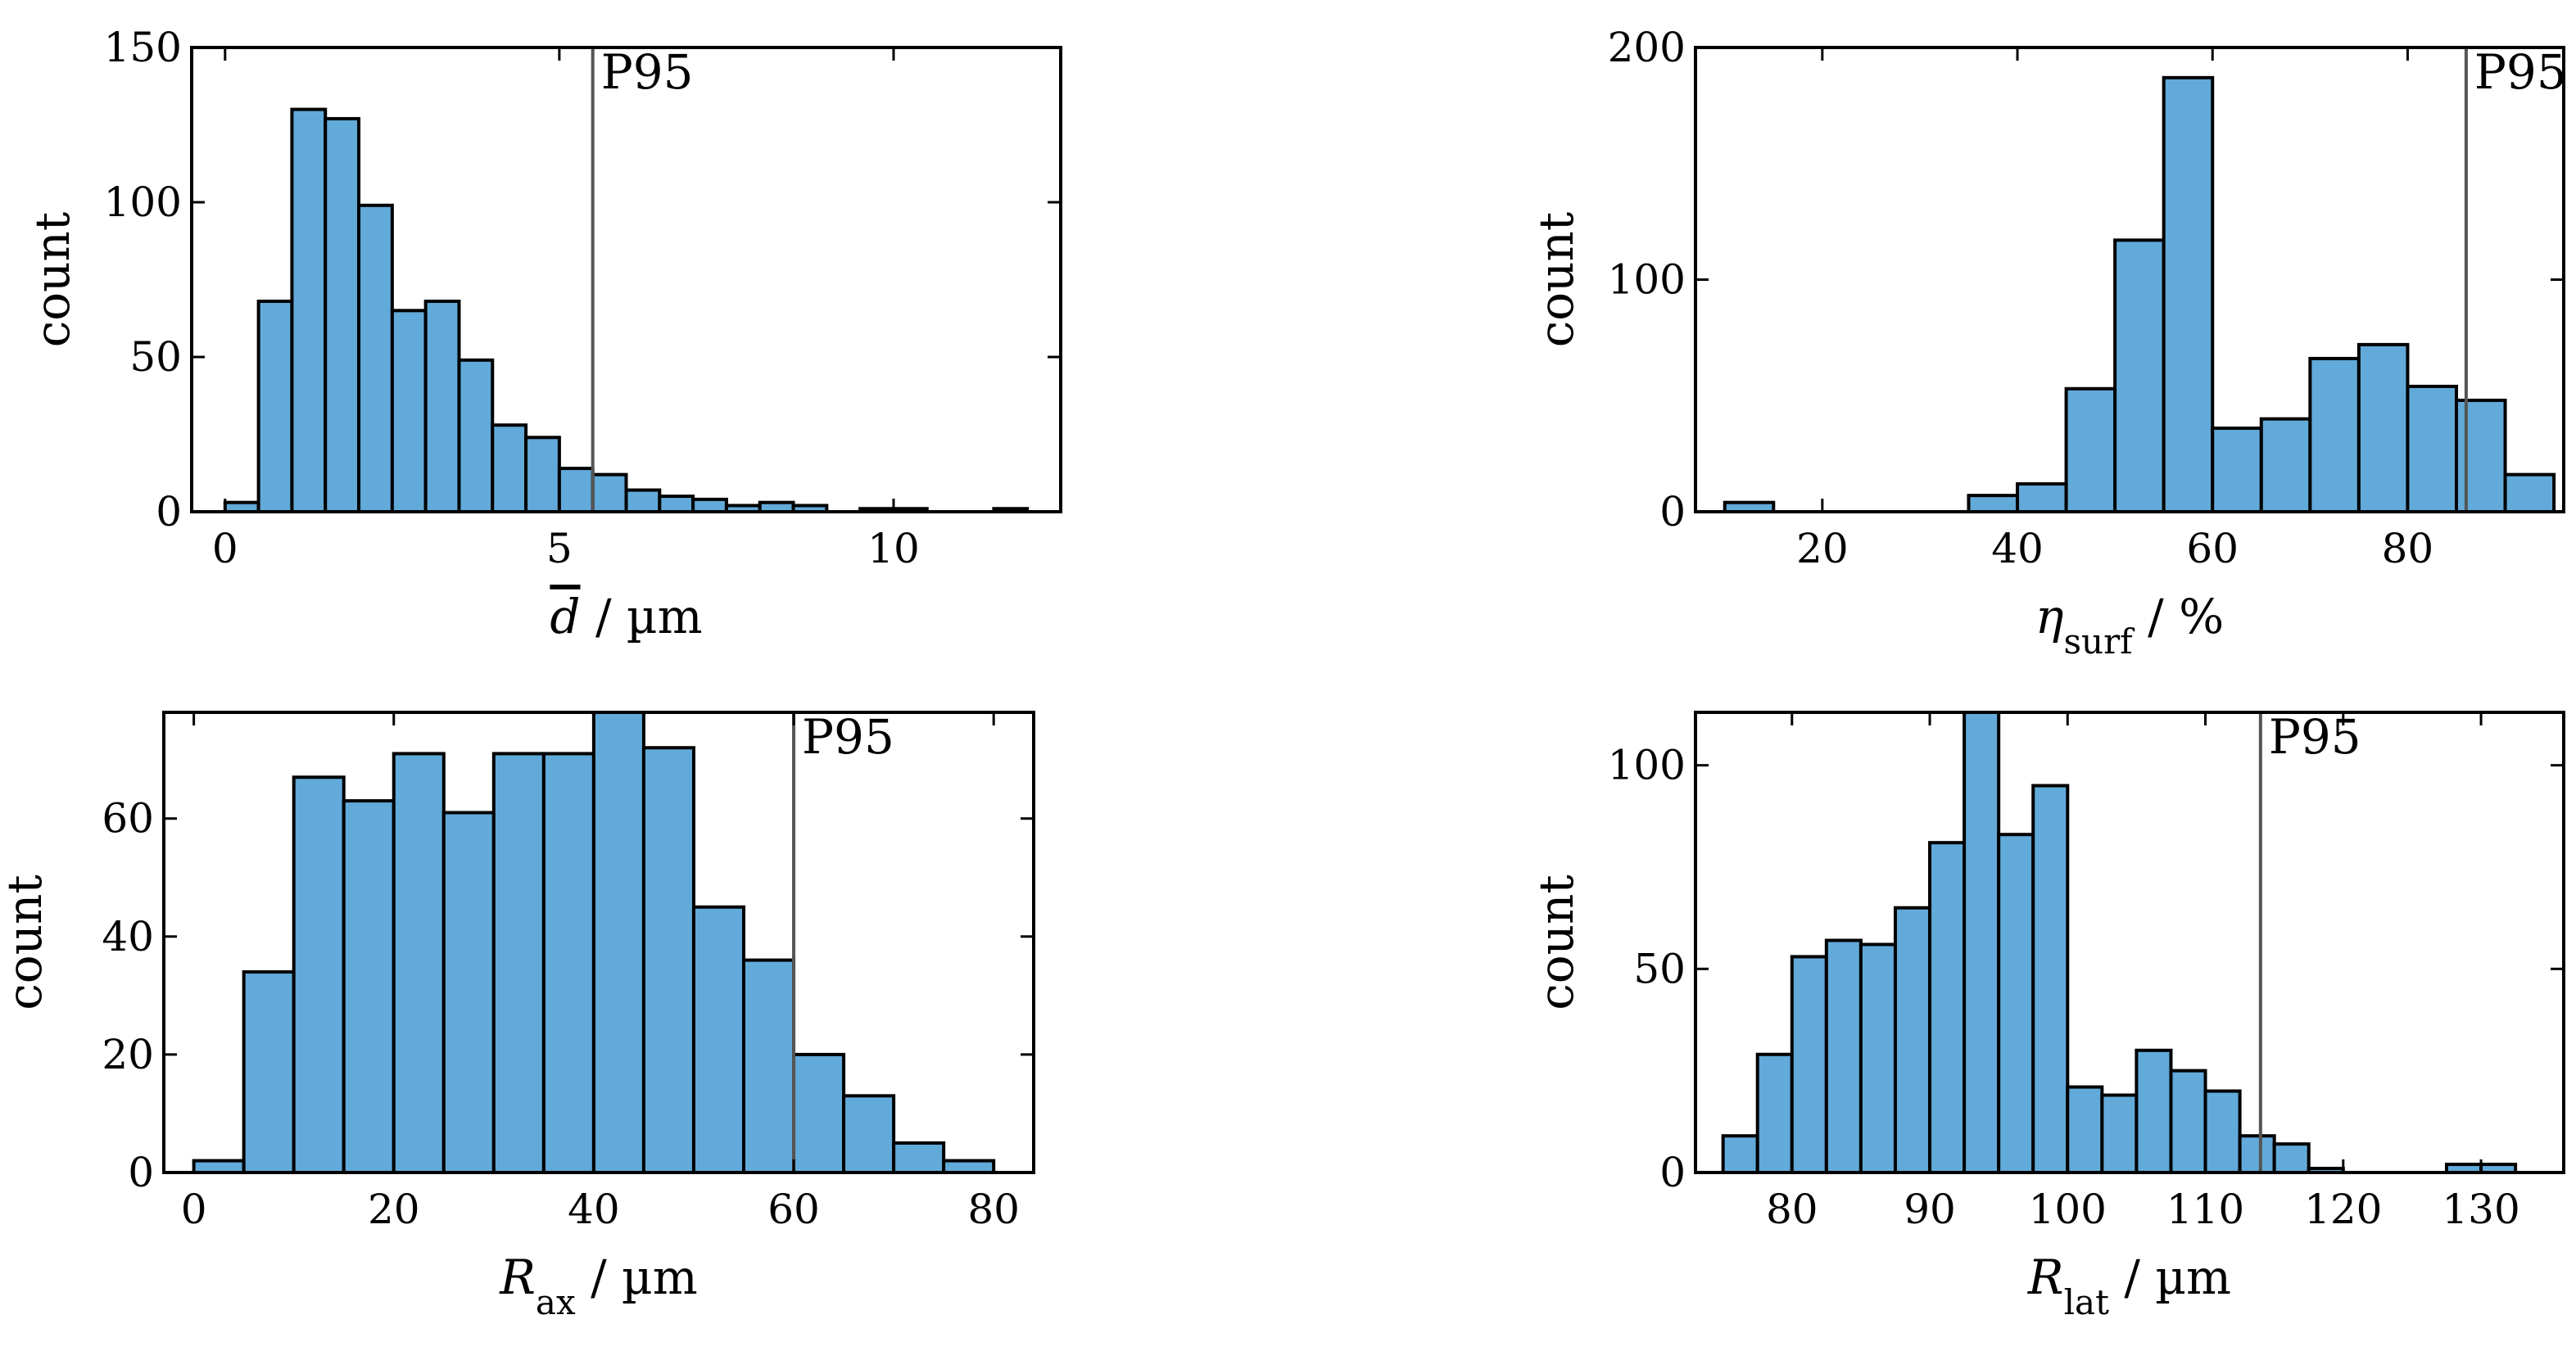 Image resolution: width=2576 pixels, height=1351 pixels. I want to click on y-tick-label: 150, so click(143, 47).